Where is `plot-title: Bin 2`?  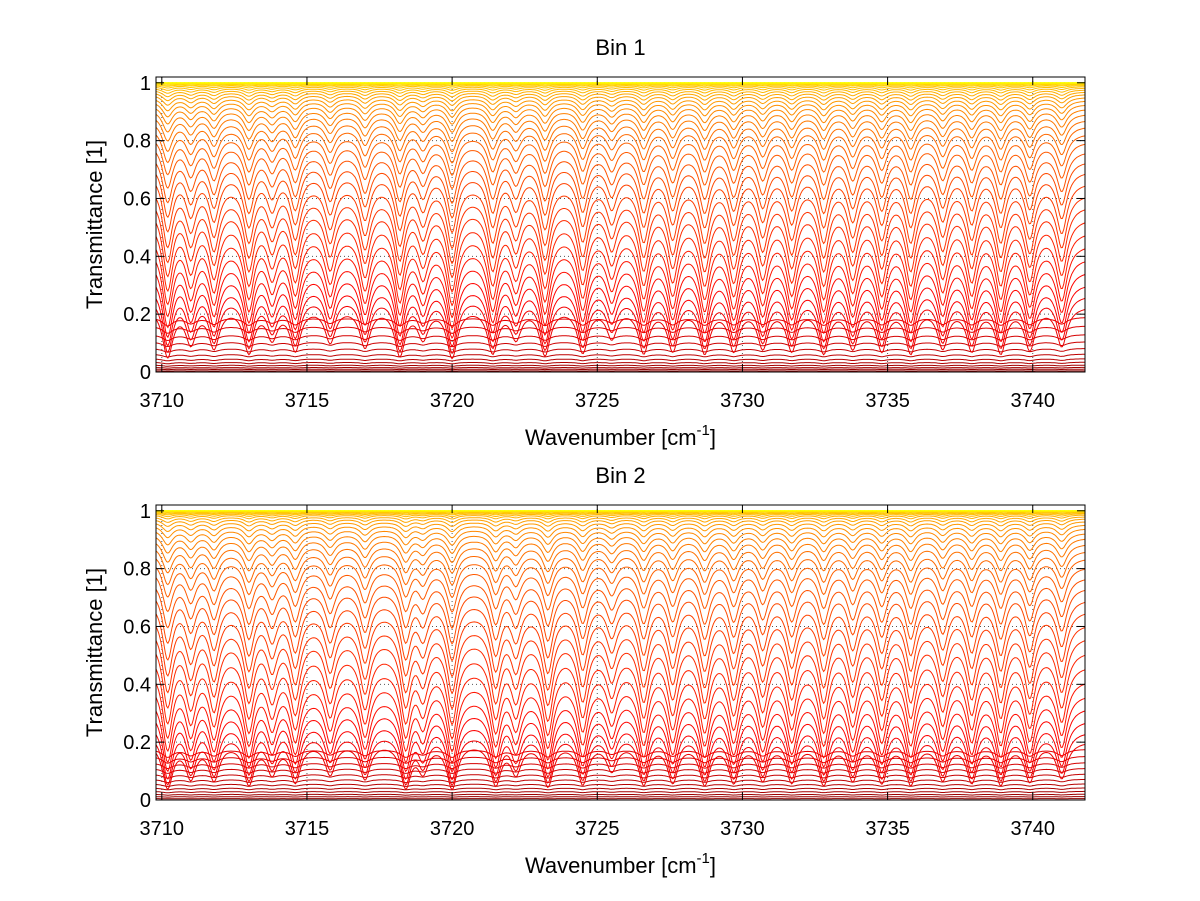
plot-title: Bin 2 is located at coordinates (620, 475).